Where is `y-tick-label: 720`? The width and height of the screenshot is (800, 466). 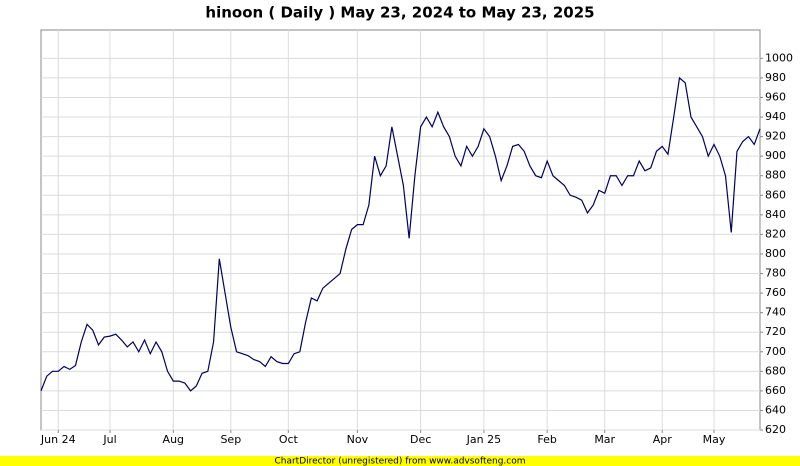
y-tick-label: 720 is located at coordinates (775, 331).